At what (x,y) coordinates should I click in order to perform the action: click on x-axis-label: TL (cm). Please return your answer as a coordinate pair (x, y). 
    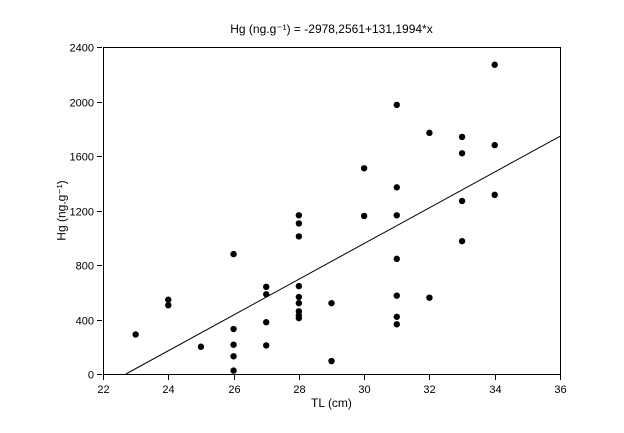
    Looking at the image, I should click on (331, 403).